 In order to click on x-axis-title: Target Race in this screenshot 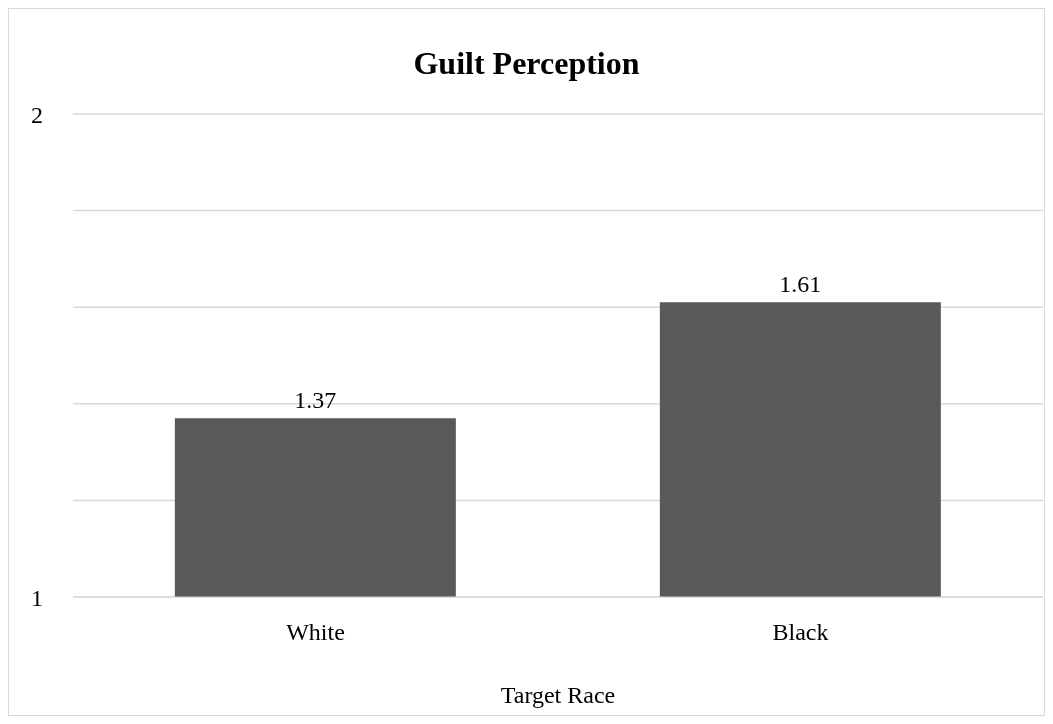, I will do `click(558, 695)`.